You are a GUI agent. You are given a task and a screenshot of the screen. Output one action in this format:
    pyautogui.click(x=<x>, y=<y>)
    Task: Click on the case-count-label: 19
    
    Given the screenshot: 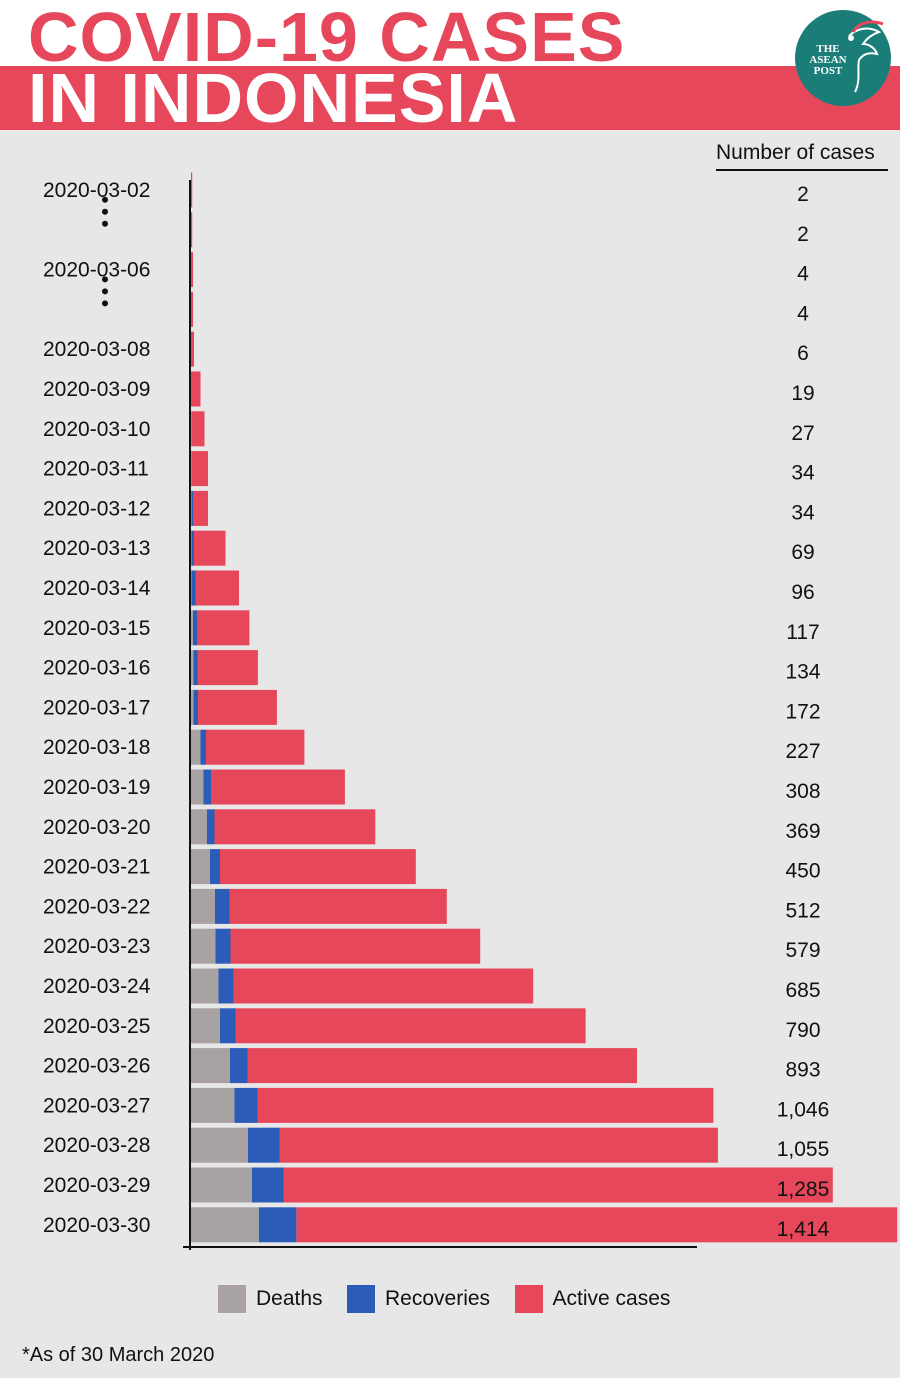 What is the action you would take?
    pyautogui.click(x=802, y=393)
    